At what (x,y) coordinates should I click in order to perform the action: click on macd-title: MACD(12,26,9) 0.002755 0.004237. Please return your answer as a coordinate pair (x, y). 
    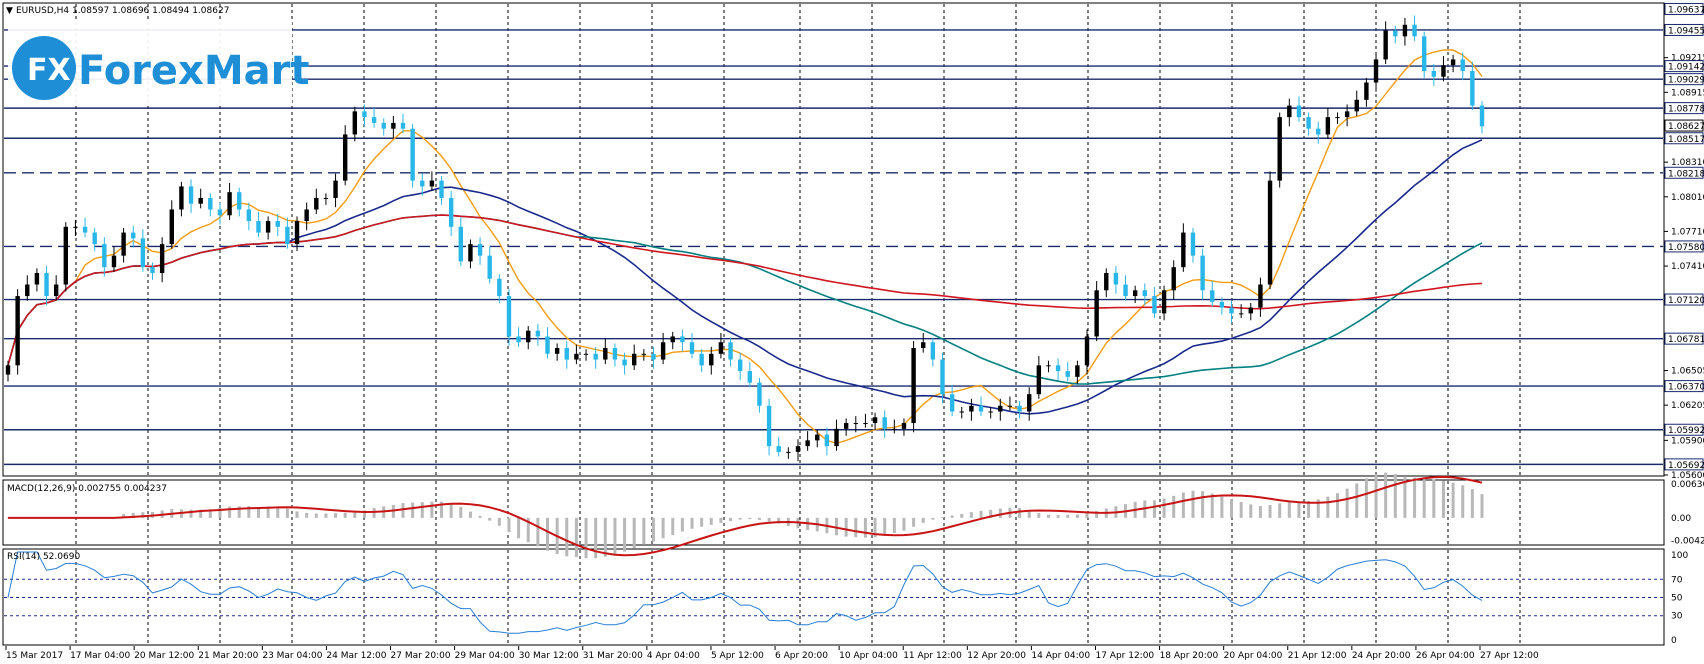
    Looking at the image, I should click on (87, 489).